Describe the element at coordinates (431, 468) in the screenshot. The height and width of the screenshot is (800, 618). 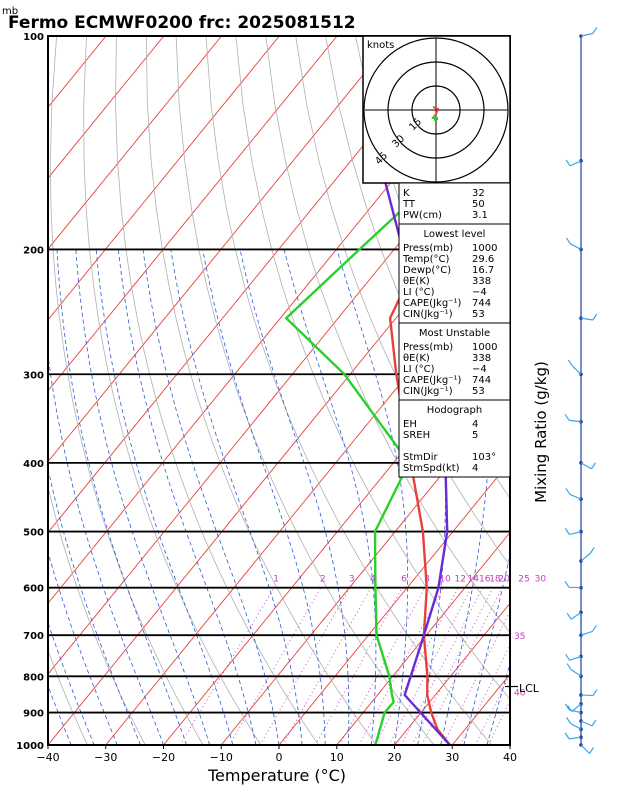
I see `stats-label: StmSpd(kt)` at that location.